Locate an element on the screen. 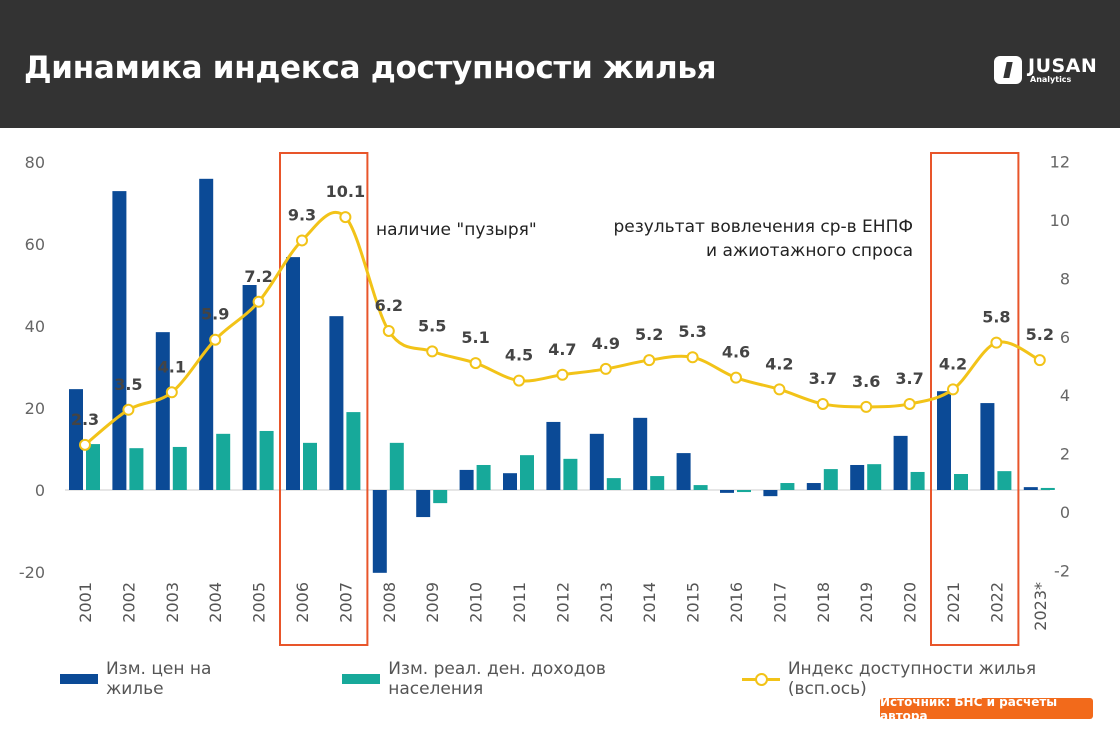  index-data-label: 5.1 is located at coordinates (475, 337).